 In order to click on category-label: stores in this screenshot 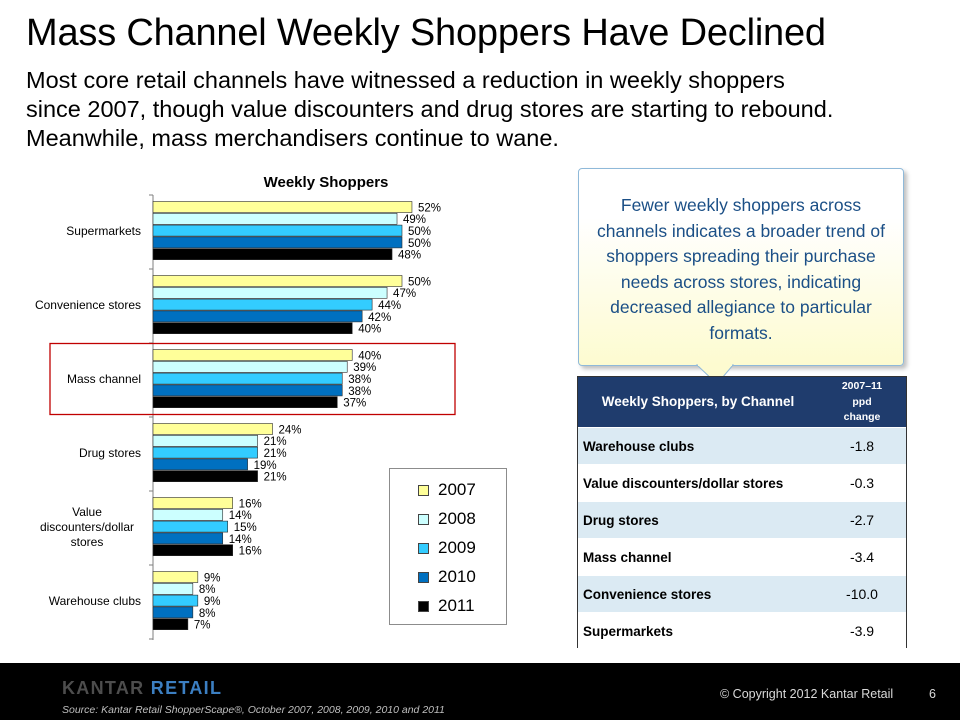, I will do `click(87, 542)`.